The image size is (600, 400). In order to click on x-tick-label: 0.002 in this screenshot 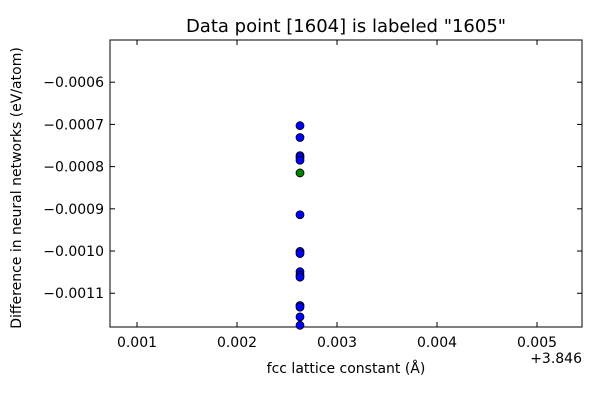, I will do `click(237, 343)`.